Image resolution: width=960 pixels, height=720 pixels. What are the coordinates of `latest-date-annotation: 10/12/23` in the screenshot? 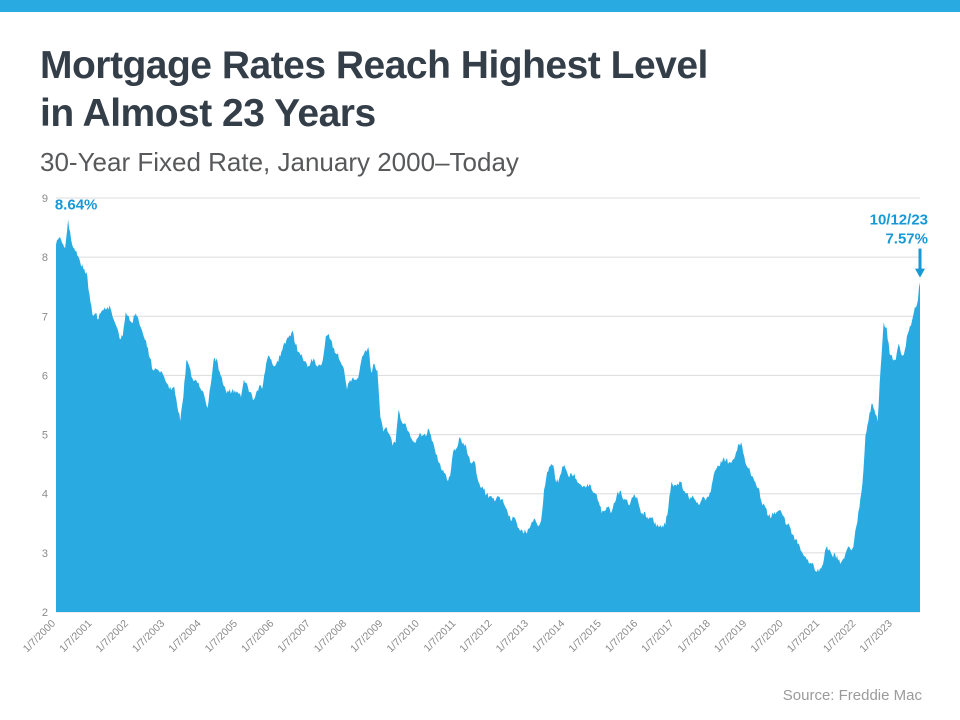 It's located at (899, 220).